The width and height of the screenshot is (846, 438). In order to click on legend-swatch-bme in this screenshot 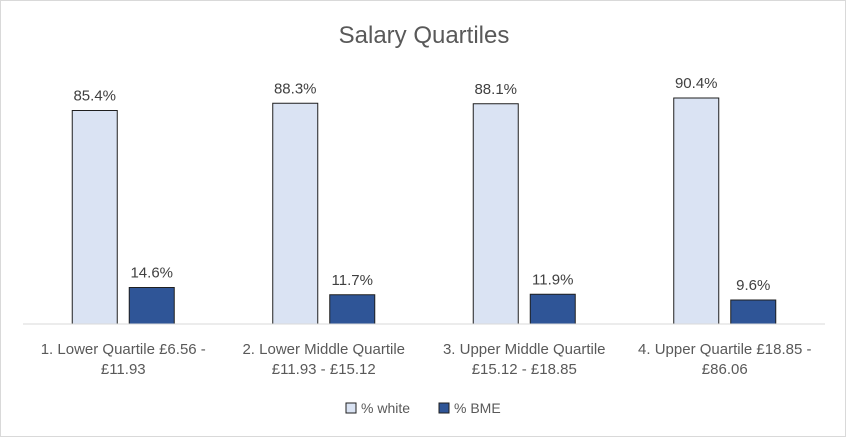, I will do `click(444, 408)`.